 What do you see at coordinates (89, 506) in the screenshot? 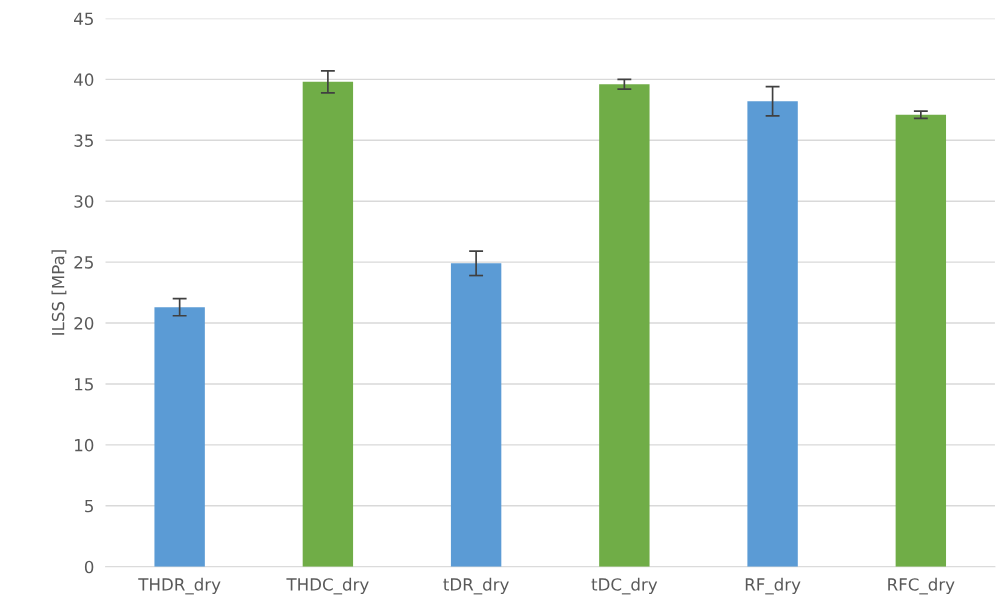
I see `y-tick-label: 5` at bounding box center [89, 506].